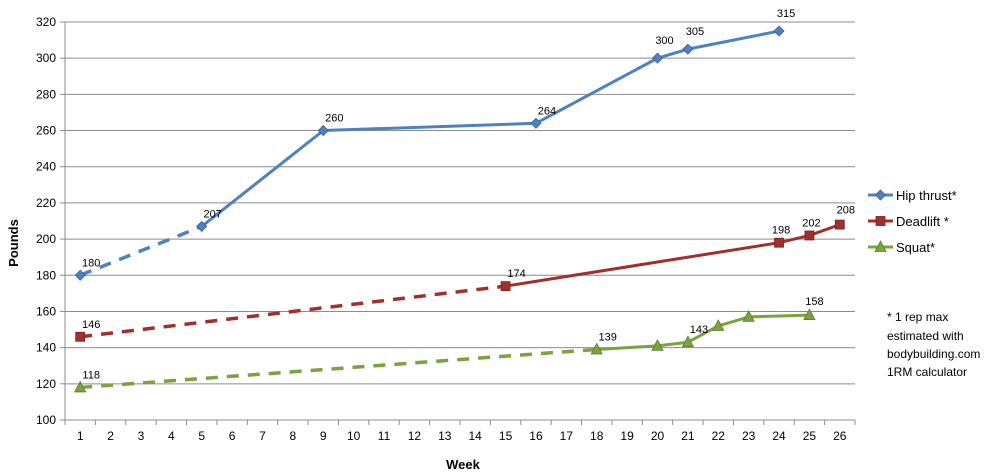  I want to click on x-tick-label-14: 14, so click(476, 436).